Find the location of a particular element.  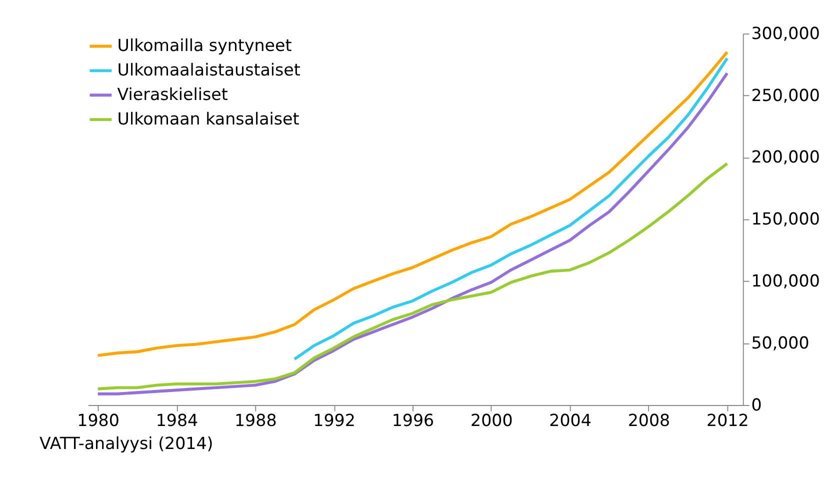

x-tick-label: 2012 is located at coordinates (727, 420).